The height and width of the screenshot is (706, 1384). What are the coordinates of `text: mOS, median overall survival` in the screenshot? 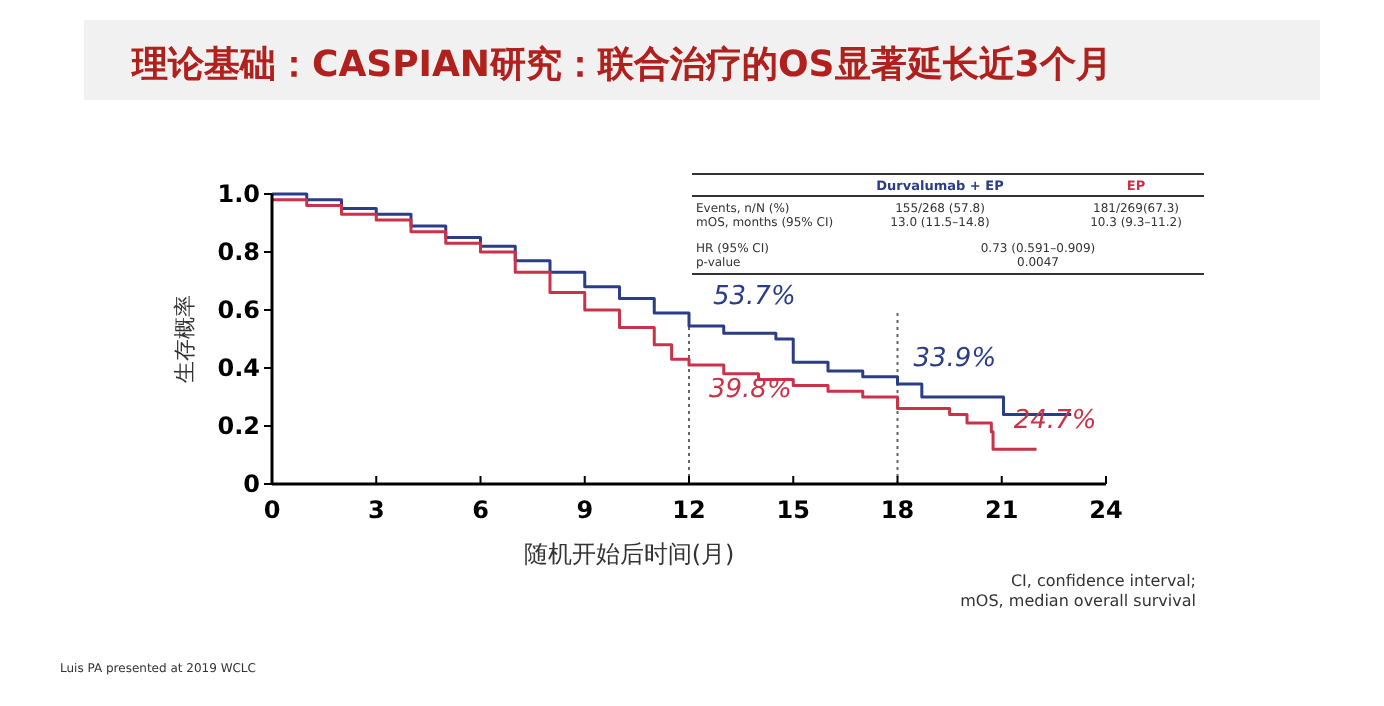 It's located at (1078, 601).